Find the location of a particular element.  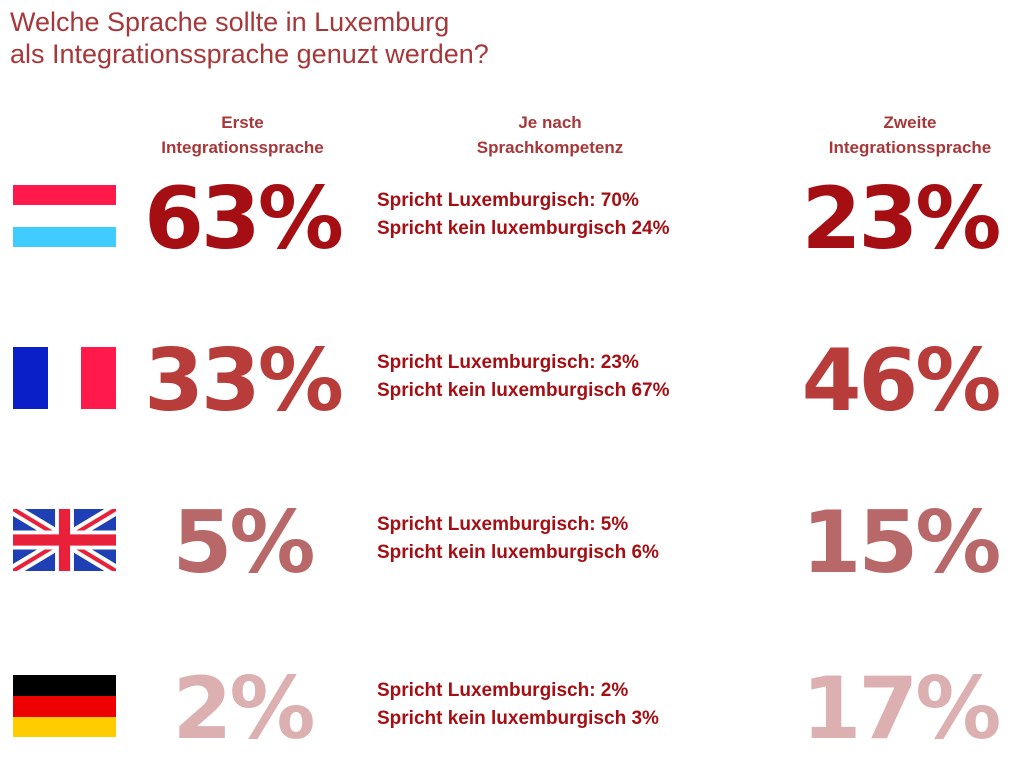

not-speaks-luxembourgish: Spricht kein luxemburgisch 24% is located at coordinates (523, 228).